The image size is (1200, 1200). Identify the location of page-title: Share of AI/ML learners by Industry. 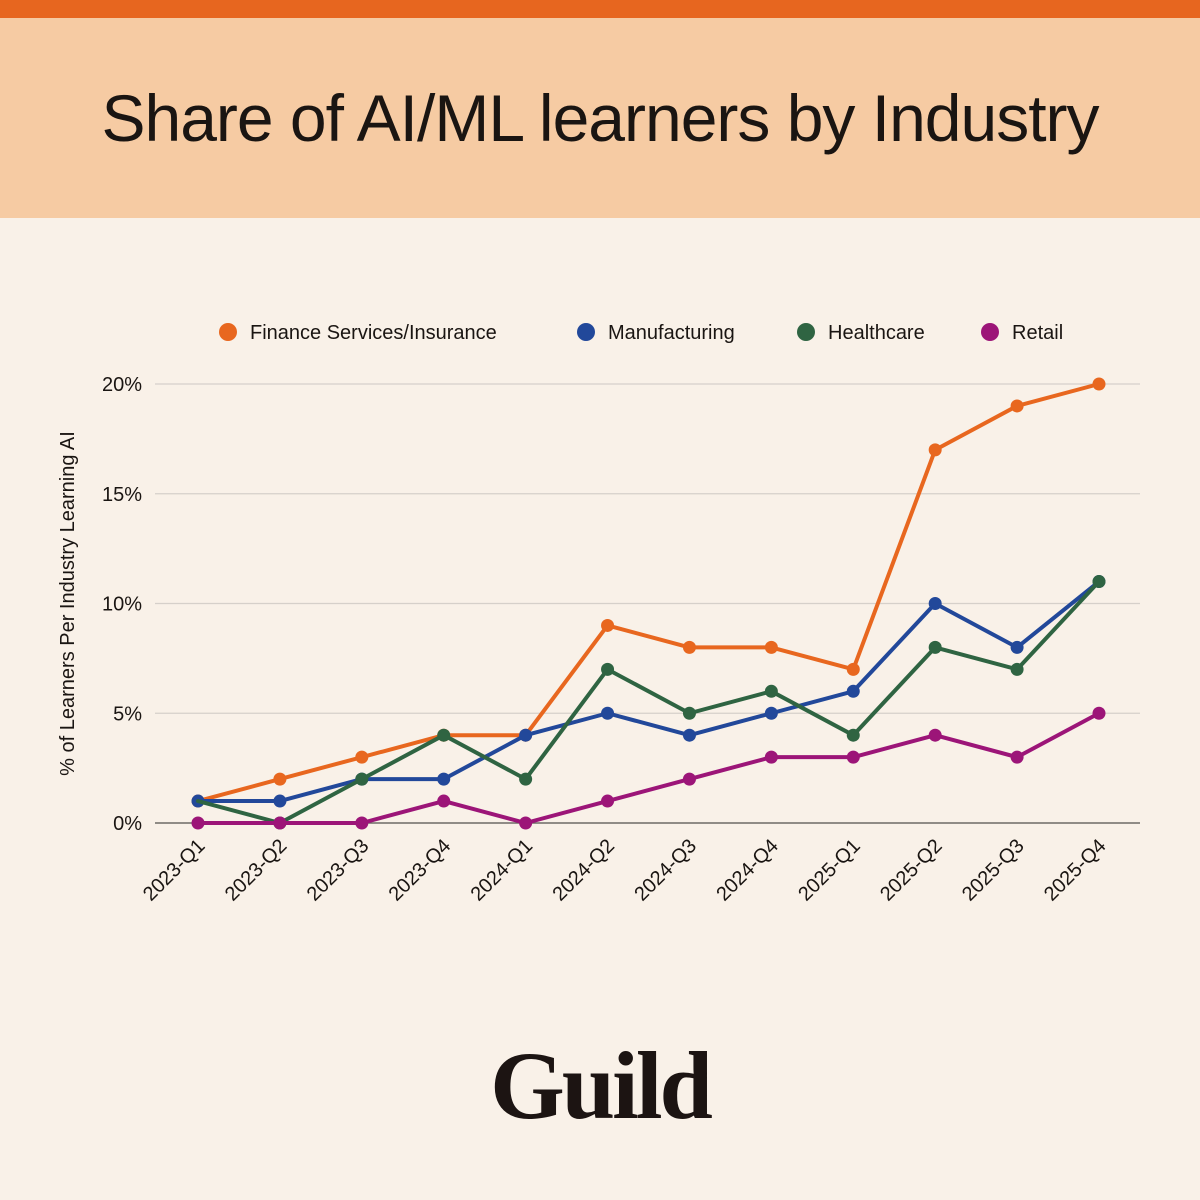
(600, 118).